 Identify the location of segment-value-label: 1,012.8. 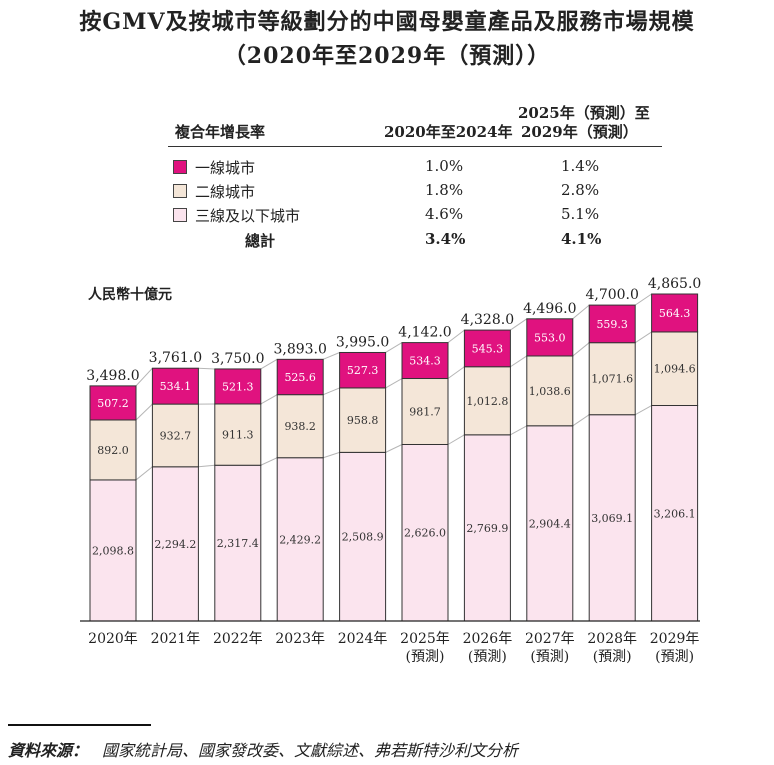
(487, 401).